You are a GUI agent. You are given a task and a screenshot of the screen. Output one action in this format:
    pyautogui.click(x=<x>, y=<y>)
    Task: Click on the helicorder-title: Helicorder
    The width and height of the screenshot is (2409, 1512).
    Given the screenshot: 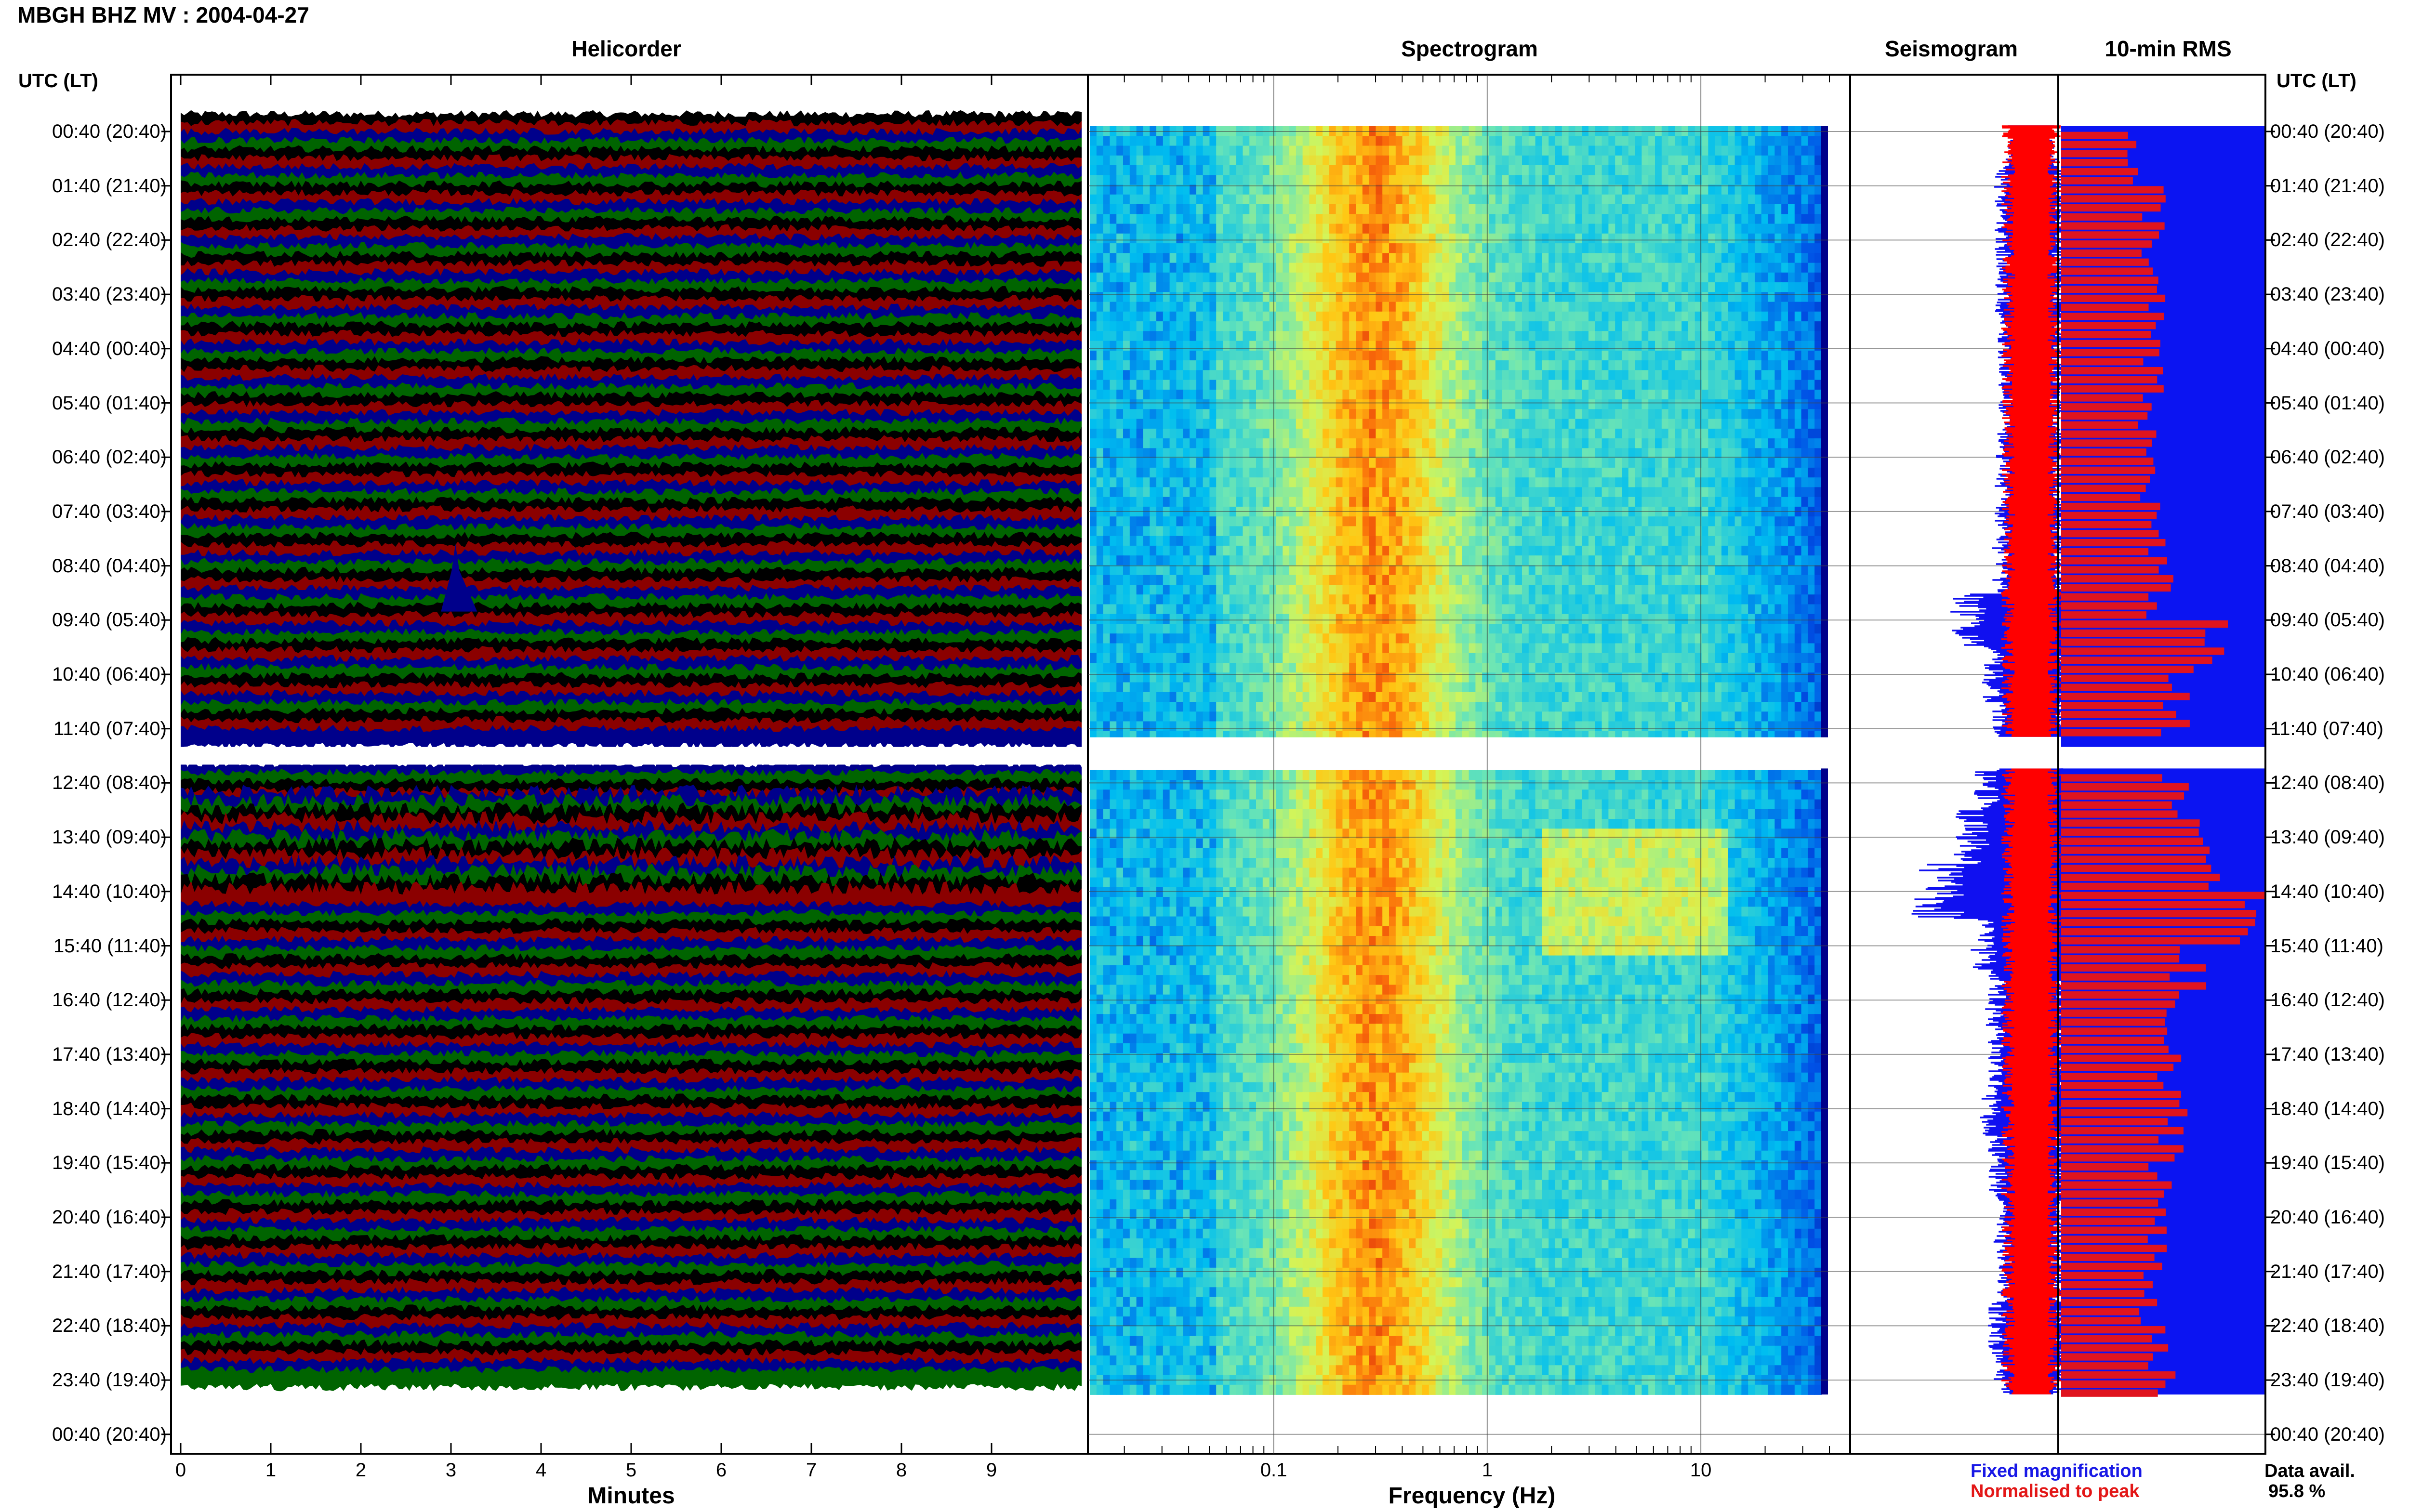 What is the action you would take?
    pyautogui.click(x=626, y=48)
    